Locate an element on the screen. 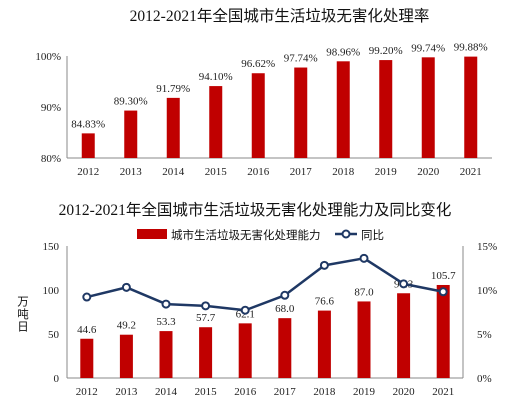 The height and width of the screenshot is (417, 510). chart2-y-right-tick-label: 10% is located at coordinates (487, 291).